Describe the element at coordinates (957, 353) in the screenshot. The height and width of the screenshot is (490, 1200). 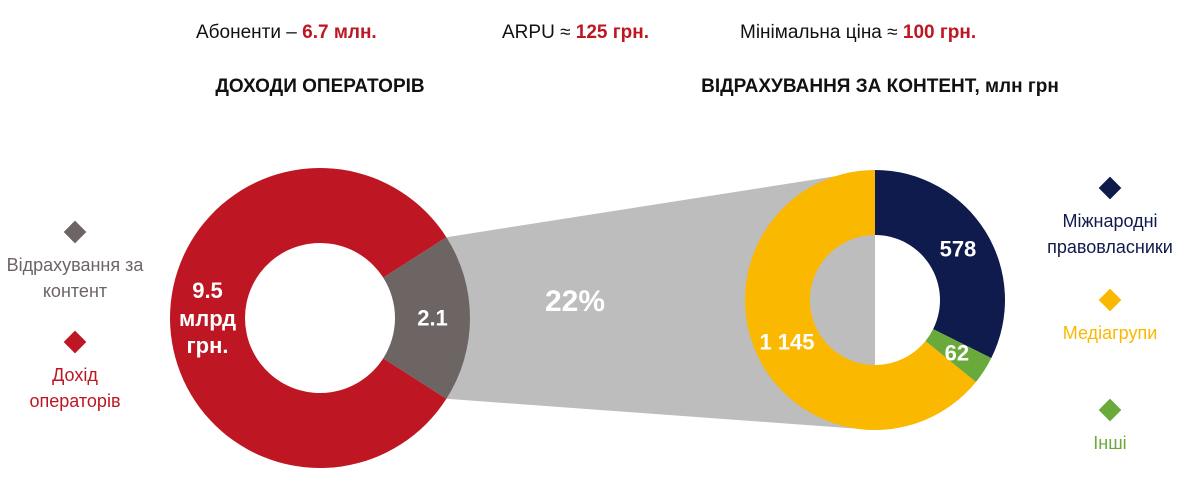
I see `value-label: 62` at that location.